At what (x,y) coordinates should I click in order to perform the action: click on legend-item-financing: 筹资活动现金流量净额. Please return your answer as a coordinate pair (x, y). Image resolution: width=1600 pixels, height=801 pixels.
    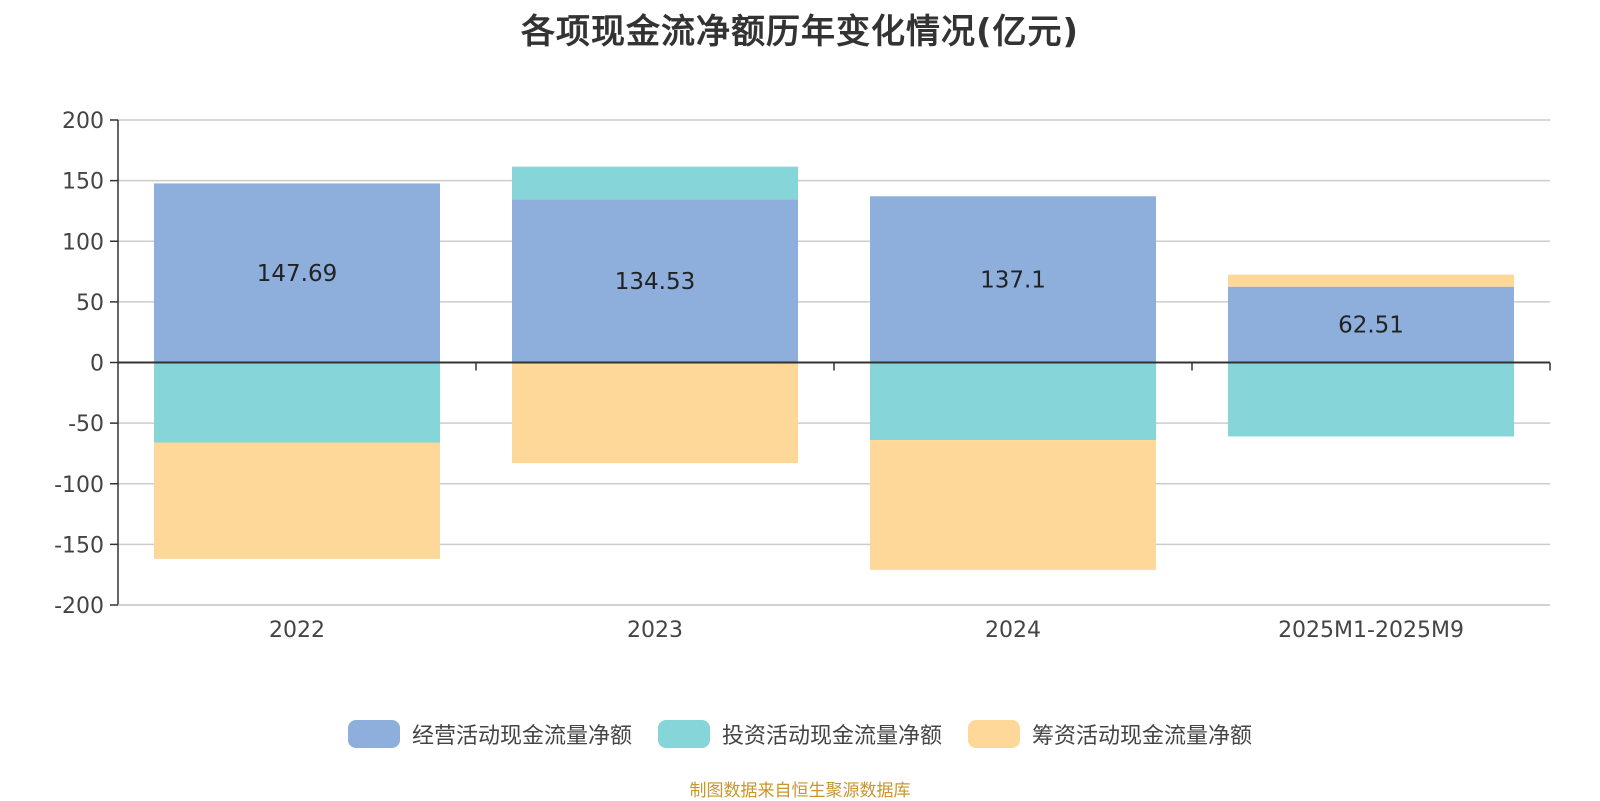
    Looking at the image, I should click on (1110, 734).